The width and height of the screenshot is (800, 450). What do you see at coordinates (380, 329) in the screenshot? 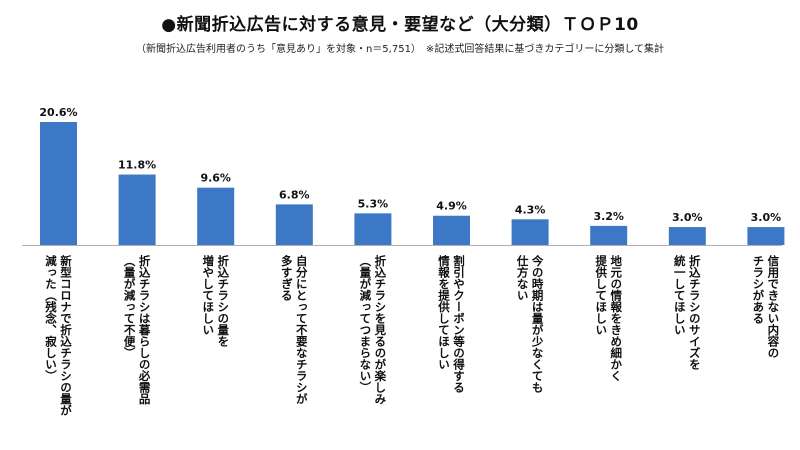
I see `category-label-5-line-1: 折込チラシを見るのが楽しみ` at bounding box center [380, 329].